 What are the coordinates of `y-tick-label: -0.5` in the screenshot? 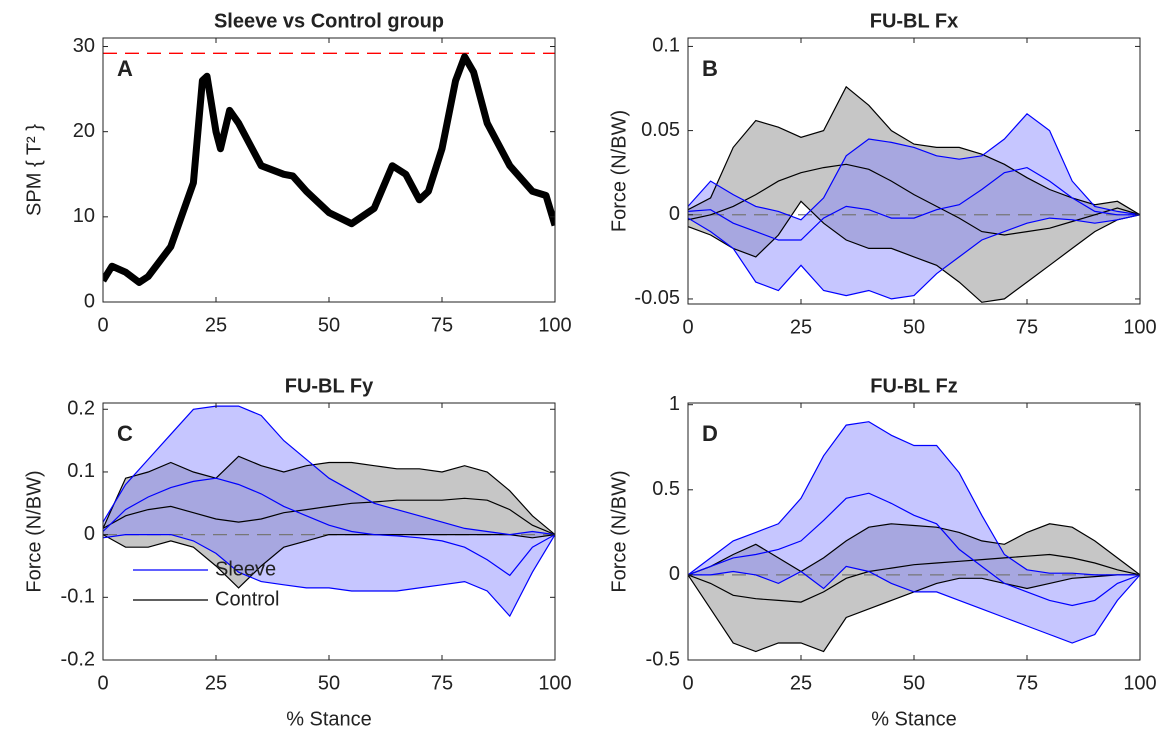 It's located at (663, 659).